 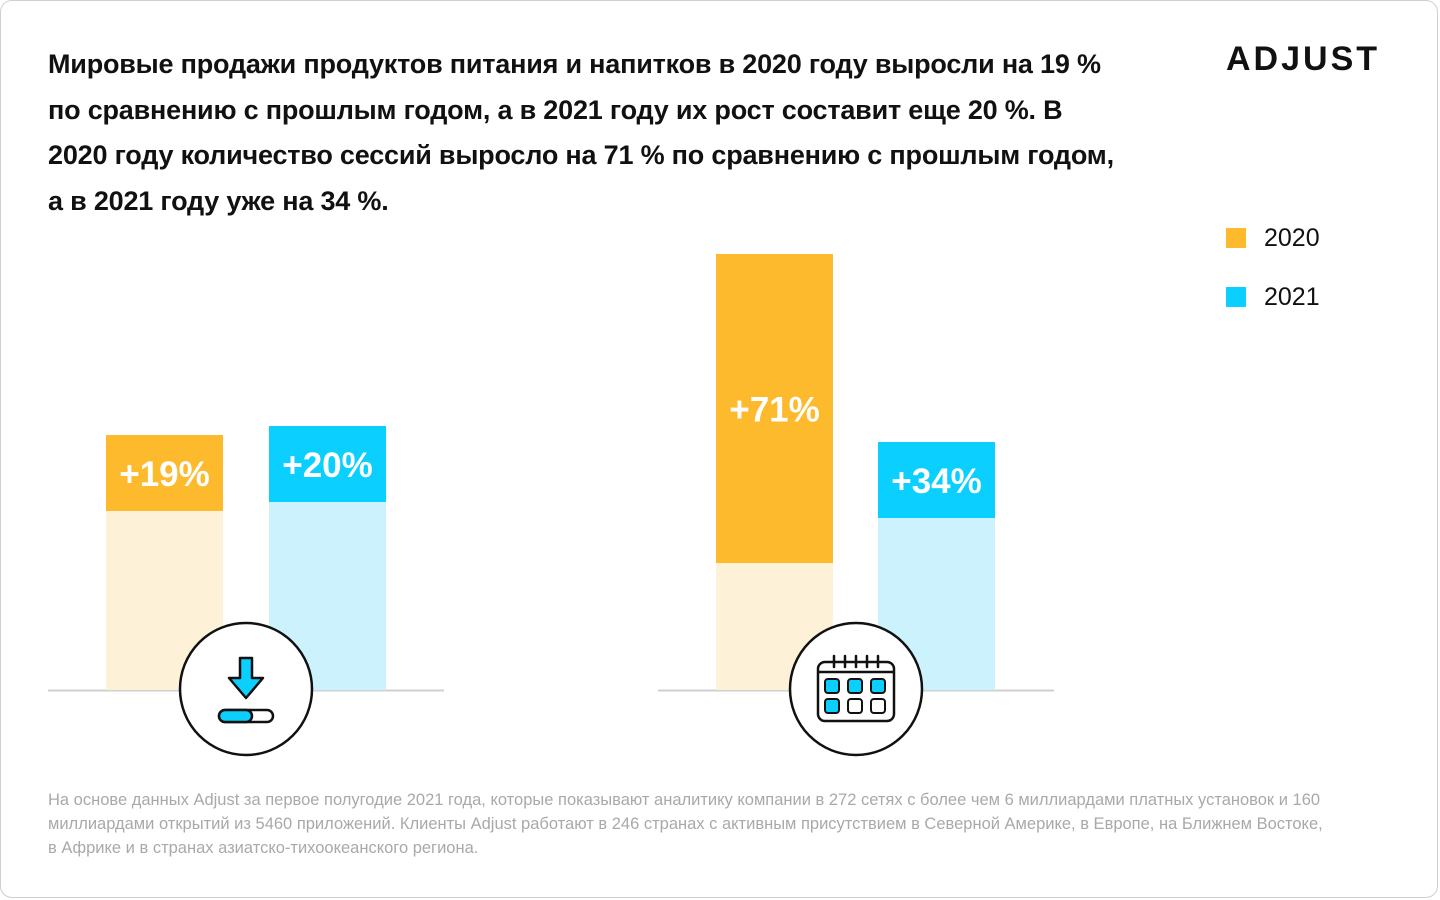 I want to click on legend-item-2021: 2021, so click(x=1273, y=297).